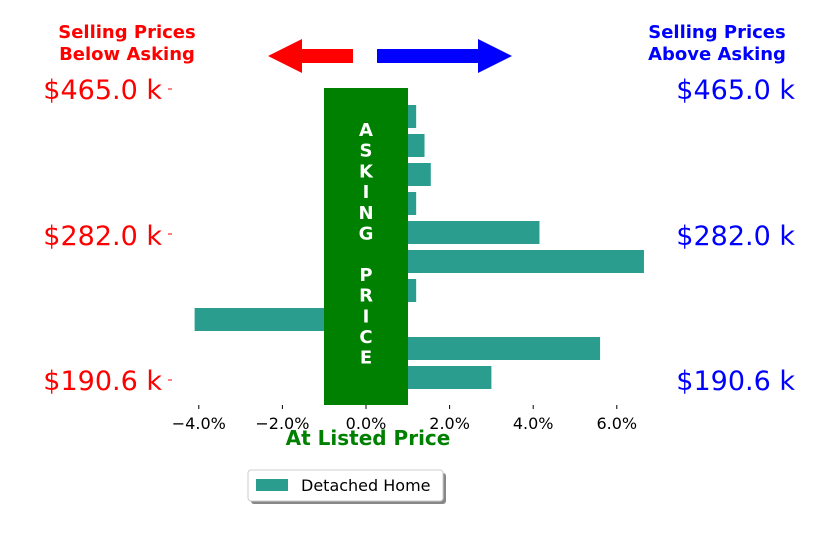  I want to click on legend-box, so click(345, 485).